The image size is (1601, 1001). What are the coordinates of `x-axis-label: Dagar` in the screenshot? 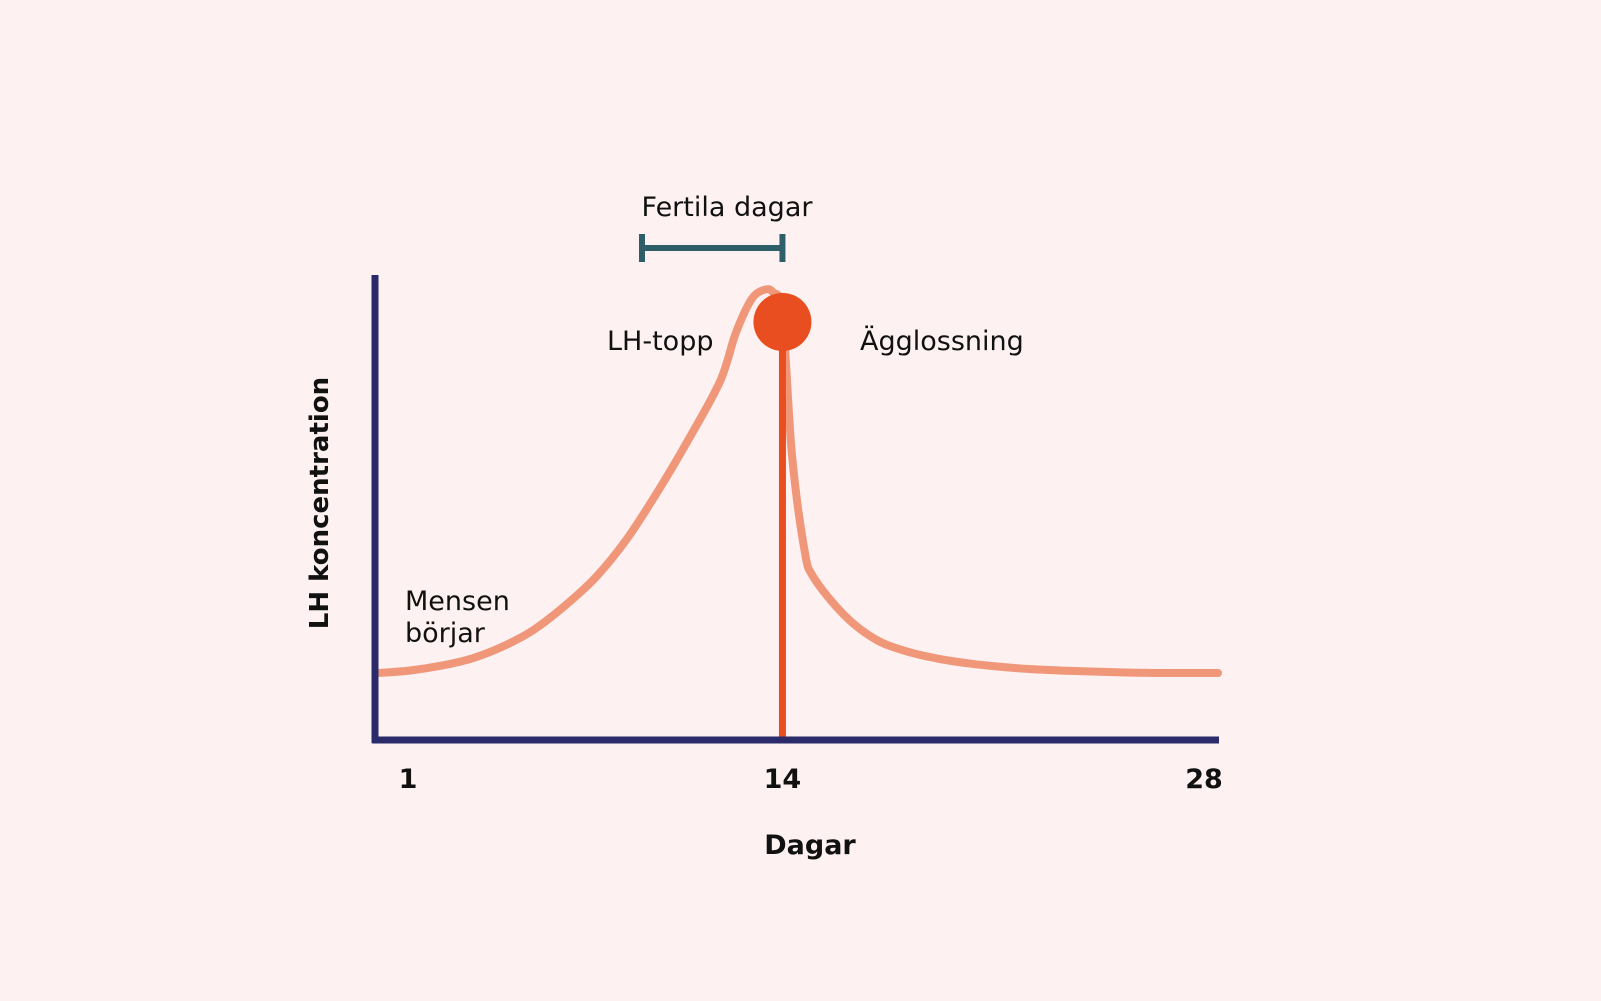 It's located at (810, 845).